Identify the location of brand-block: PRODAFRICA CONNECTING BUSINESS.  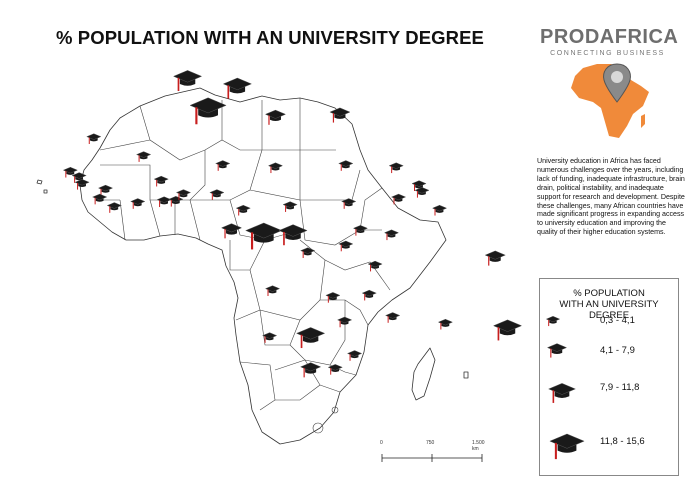
(609, 41).